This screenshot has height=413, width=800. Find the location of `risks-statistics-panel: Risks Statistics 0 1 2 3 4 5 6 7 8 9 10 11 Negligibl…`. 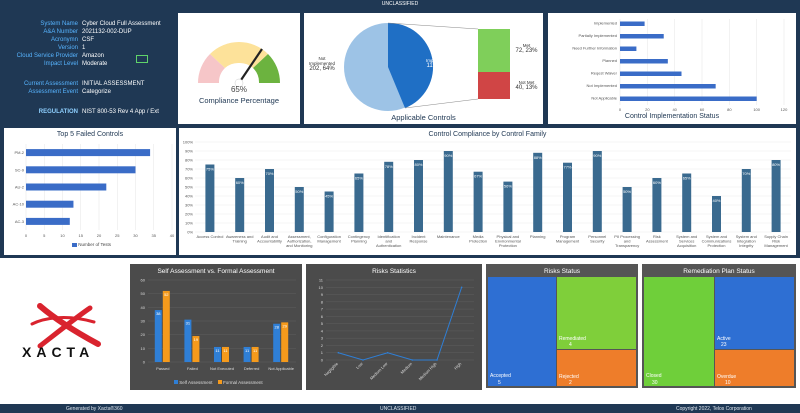

risks-statistics-panel: Risks Statistics 0 1 2 3 4 5 6 7 8 9 10 11 Negligibl… is located at coordinates (394, 327).